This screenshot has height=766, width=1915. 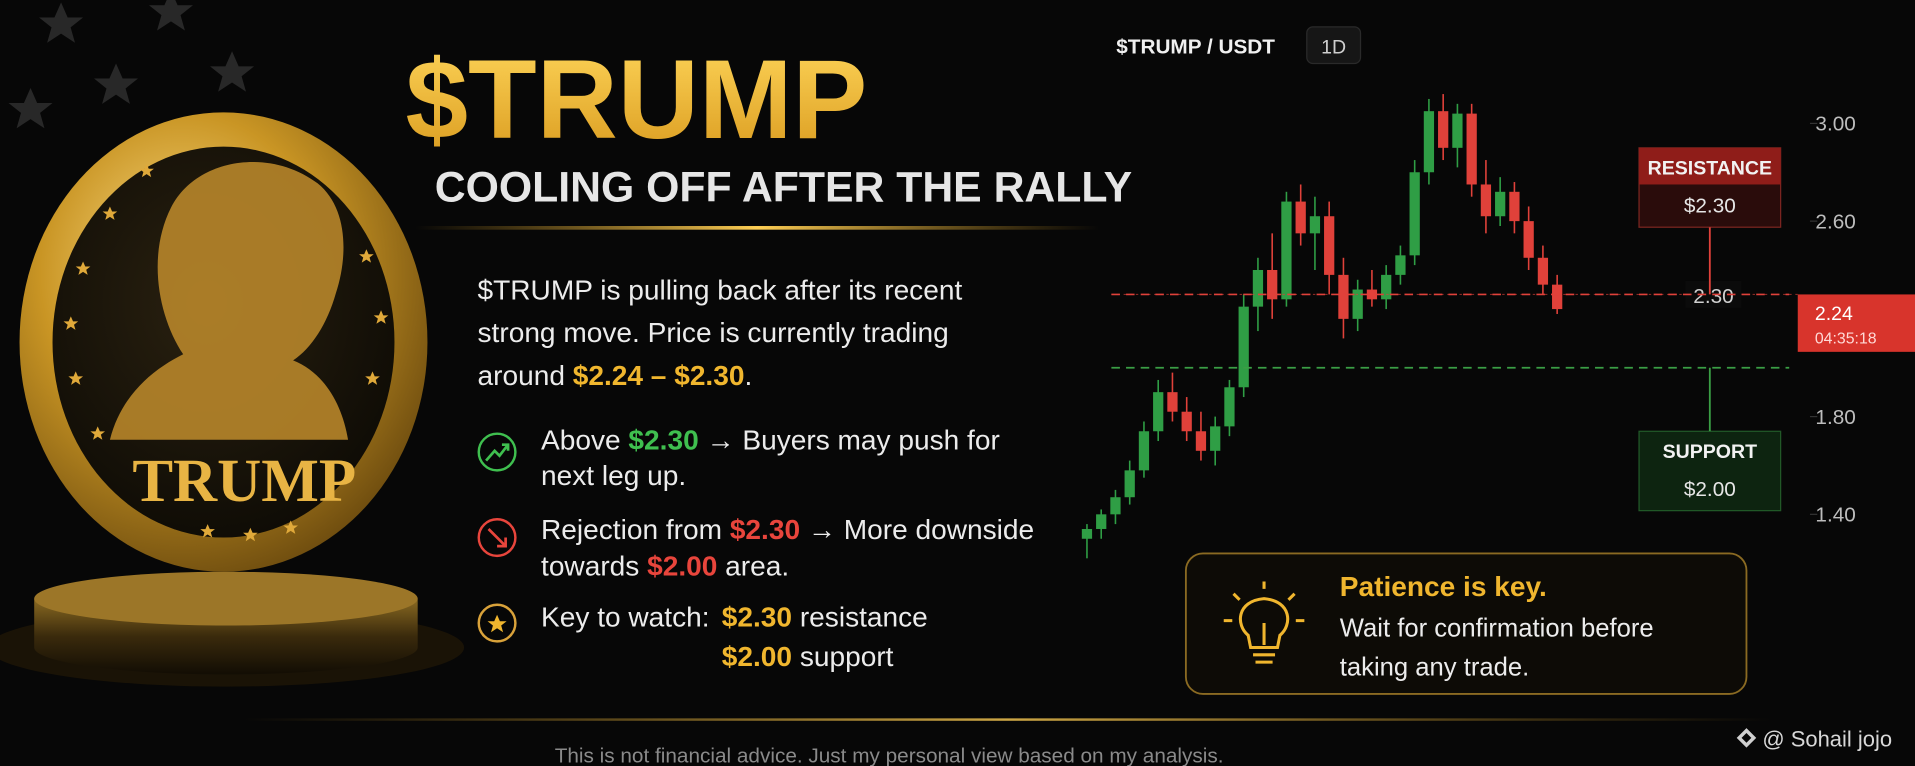 What do you see at coordinates (659, 375) in the screenshot?
I see `price-range: $2.24 – $2.30` at bounding box center [659, 375].